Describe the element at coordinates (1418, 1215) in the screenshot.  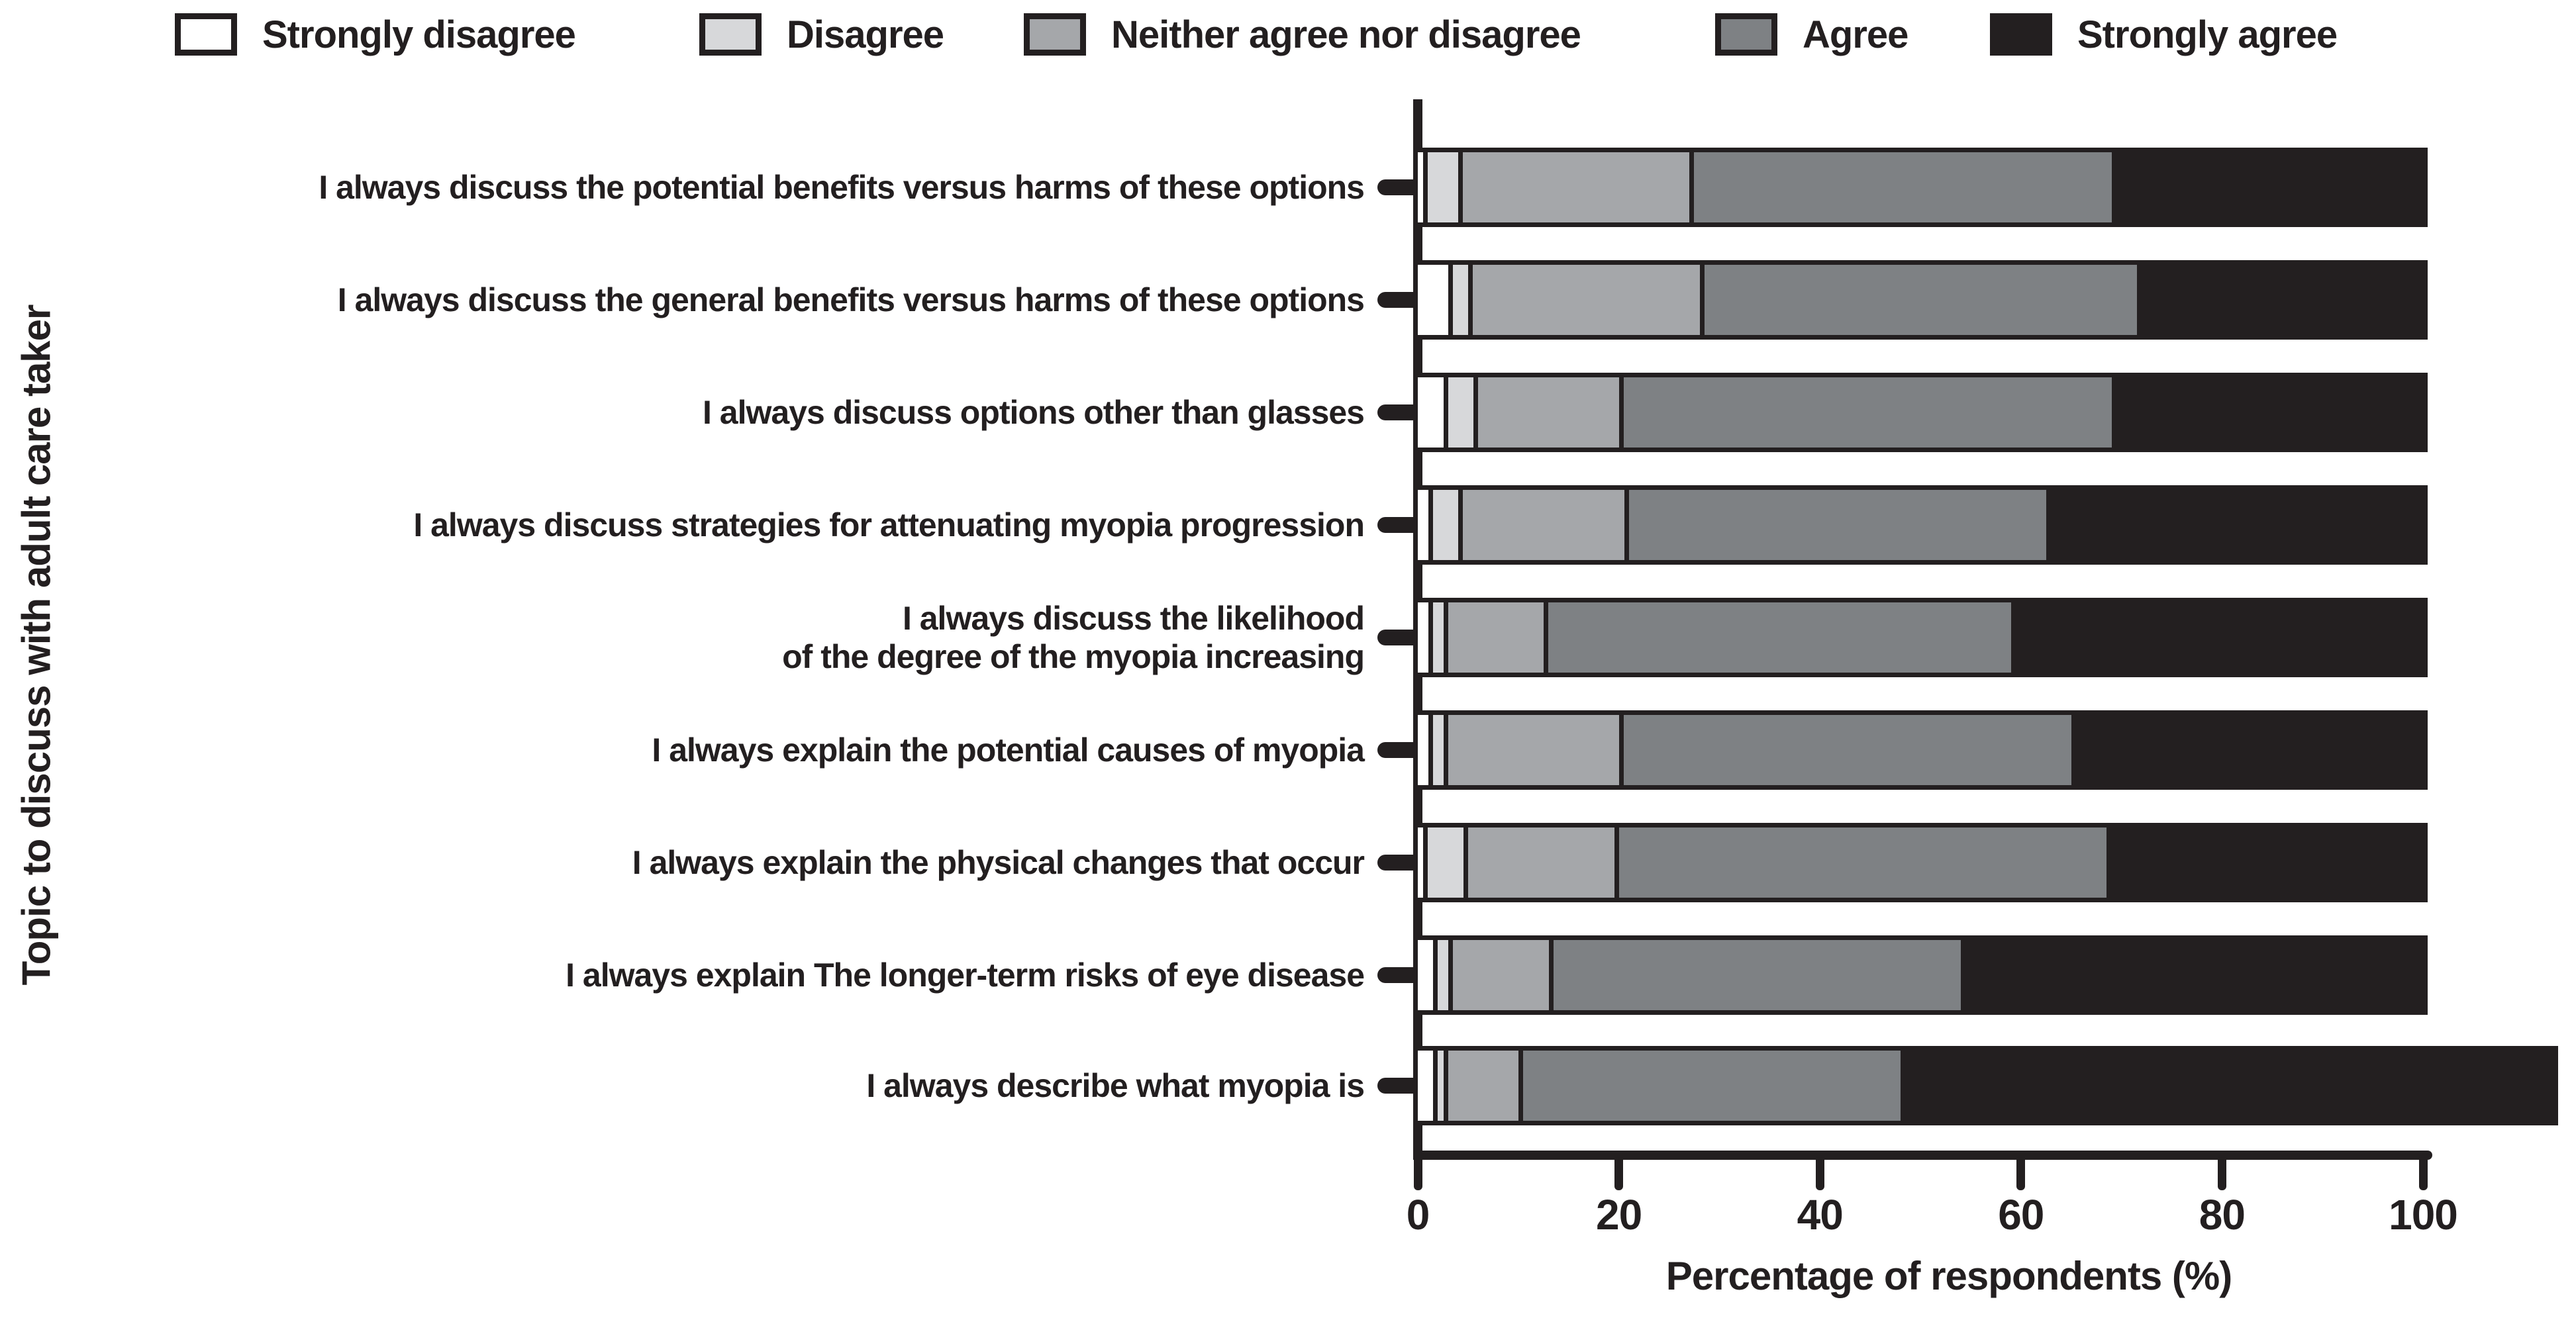
I see `x-axis-tick-label: 0` at that location.